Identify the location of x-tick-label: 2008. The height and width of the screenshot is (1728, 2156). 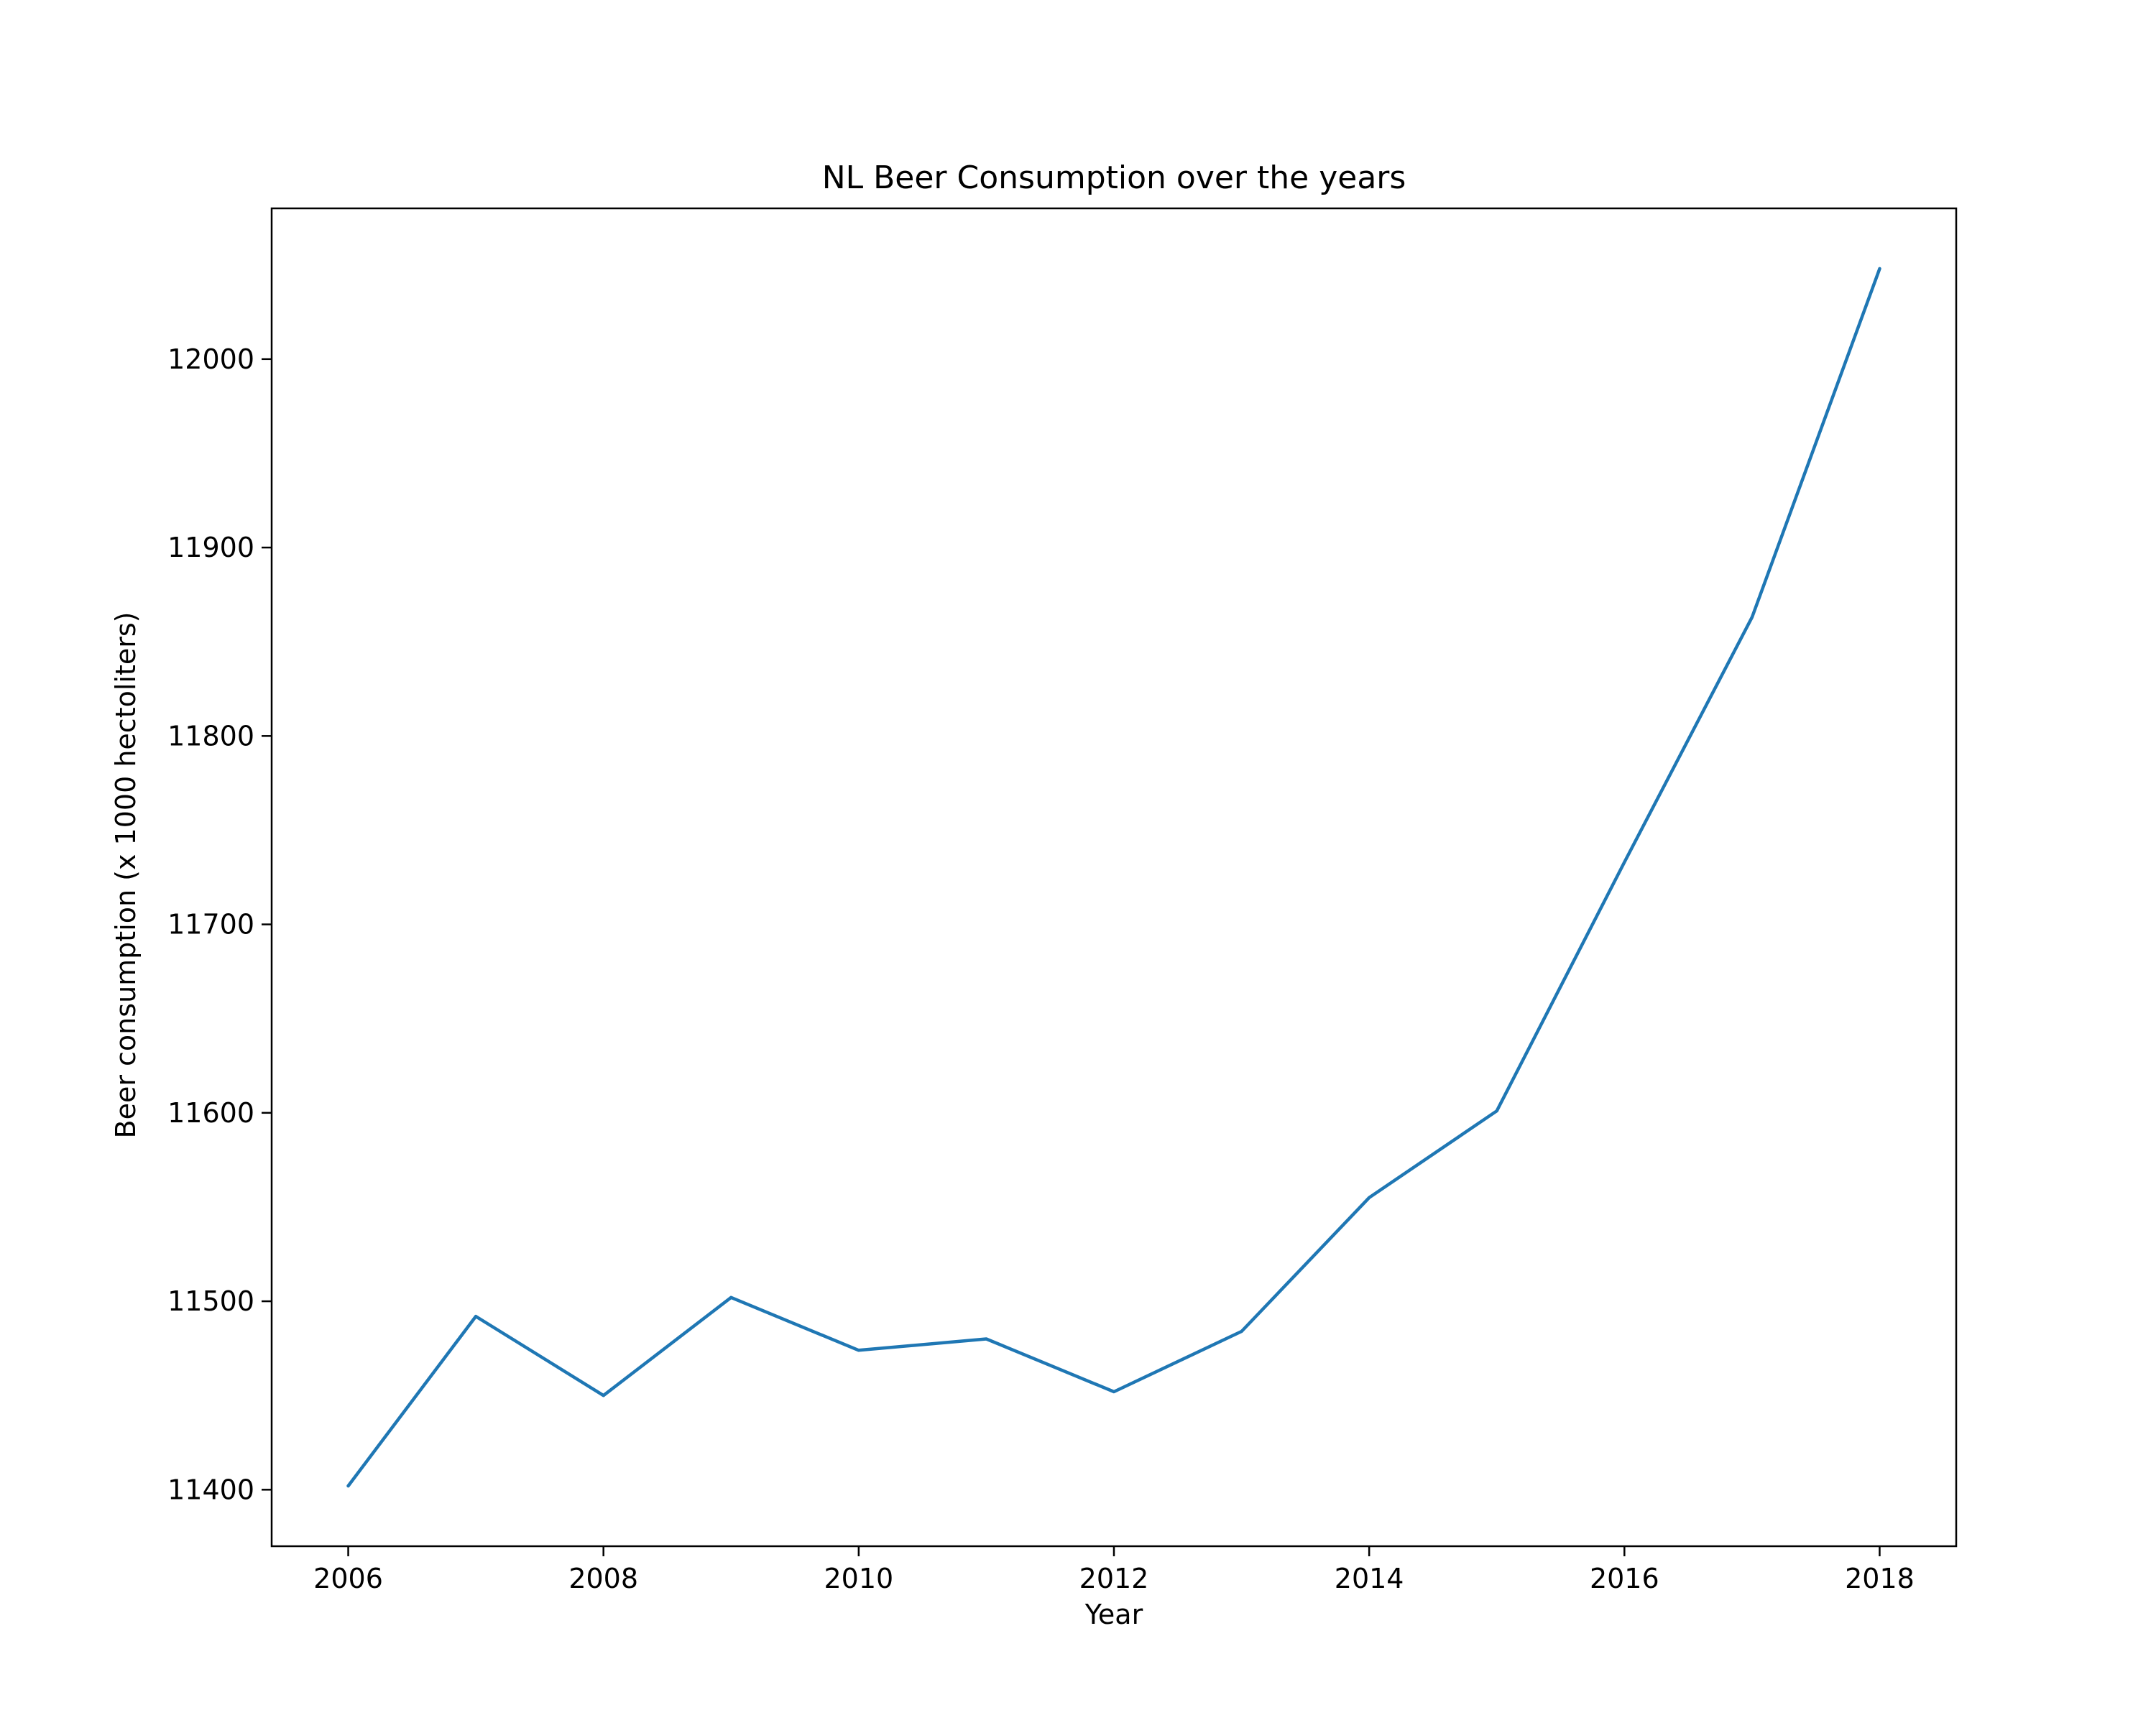
(603, 1578).